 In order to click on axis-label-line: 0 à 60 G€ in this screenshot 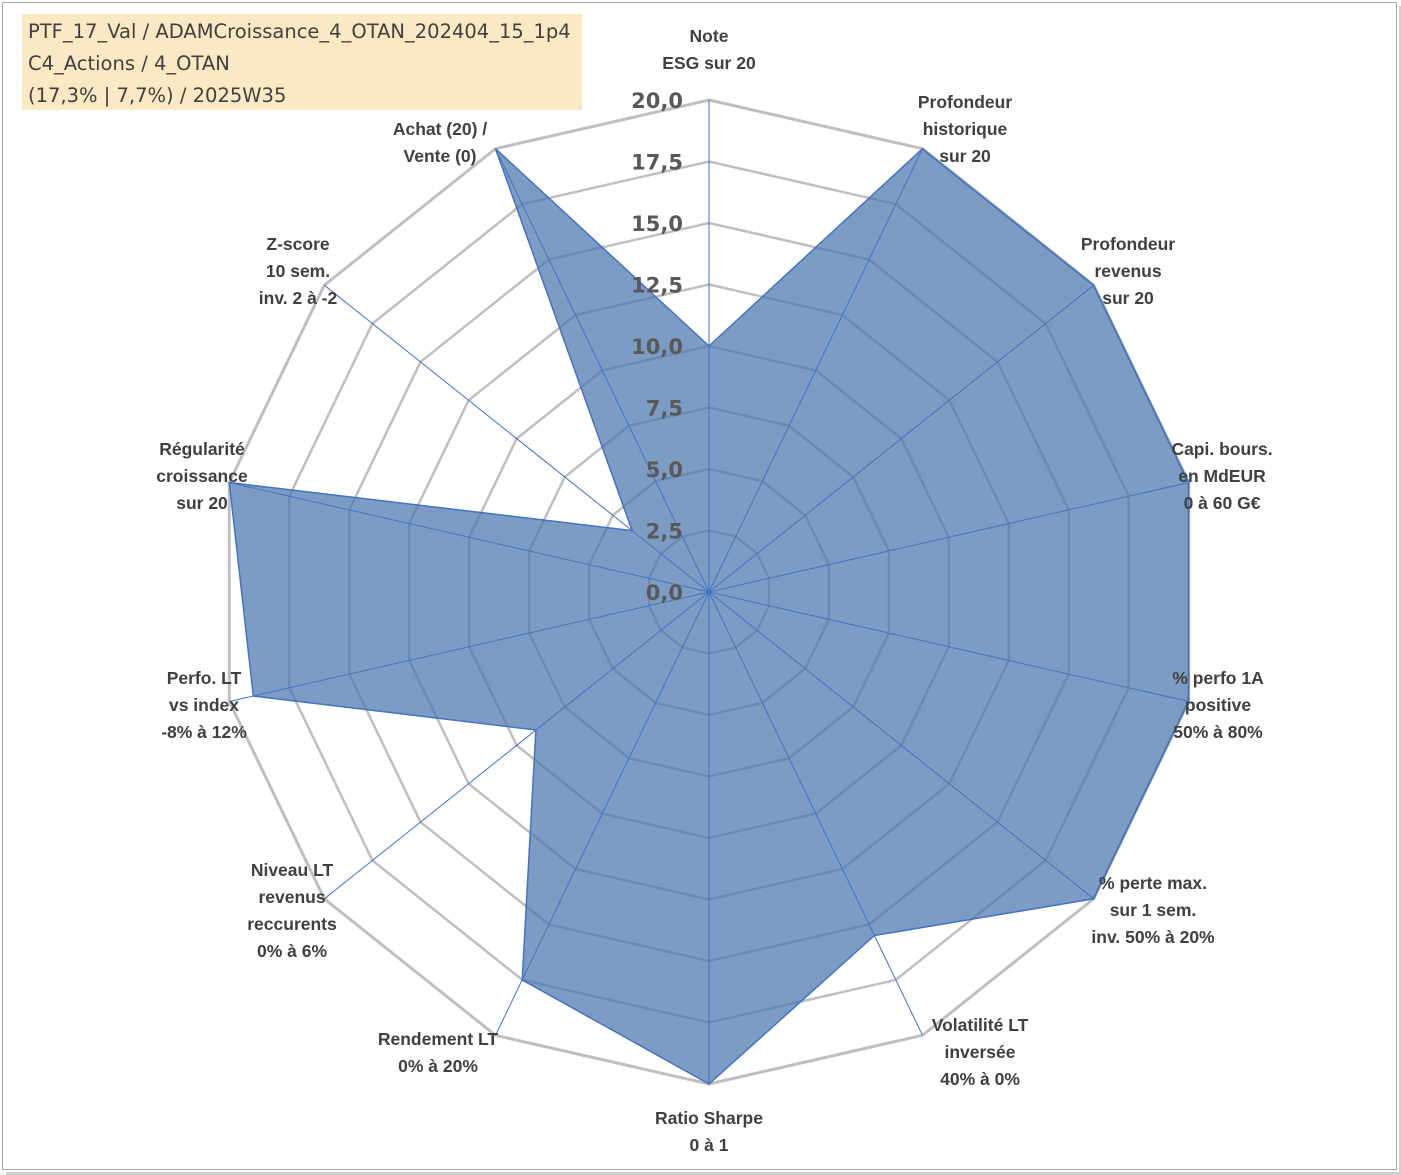, I will do `click(1222, 503)`.